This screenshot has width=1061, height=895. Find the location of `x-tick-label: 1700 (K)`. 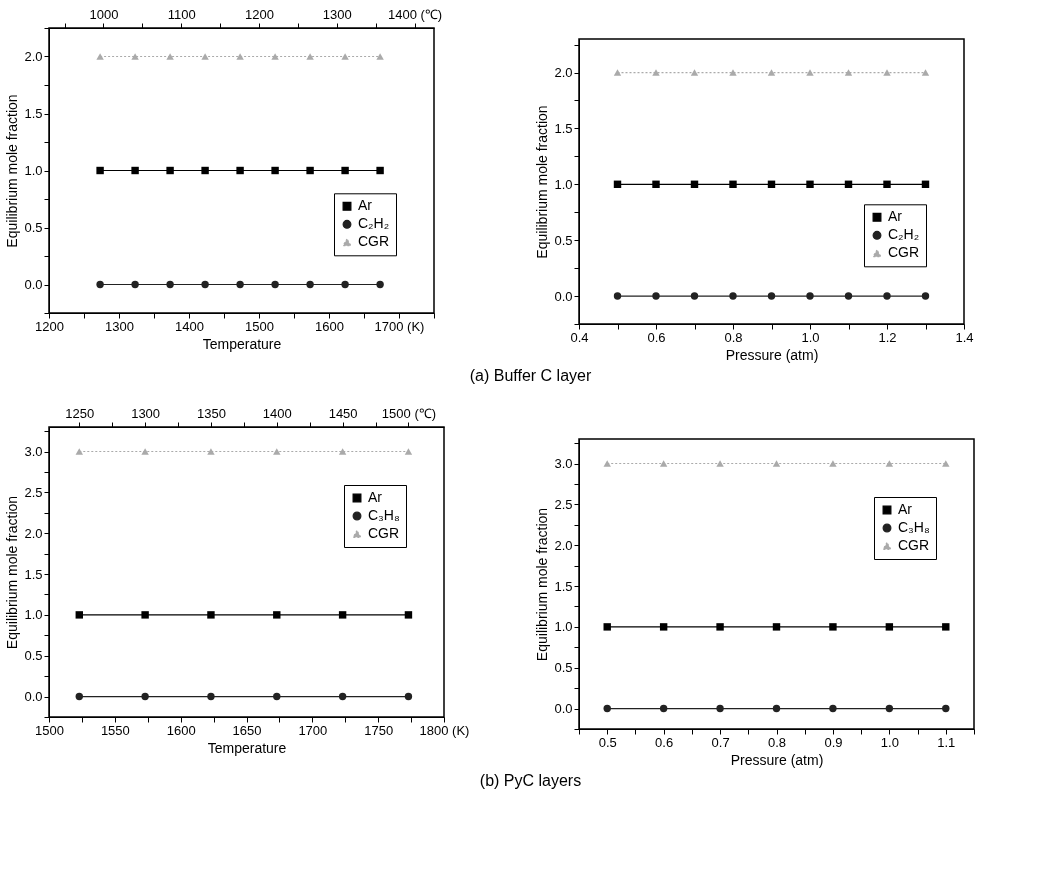

x-tick-label: 1700 (K) is located at coordinates (399, 326).